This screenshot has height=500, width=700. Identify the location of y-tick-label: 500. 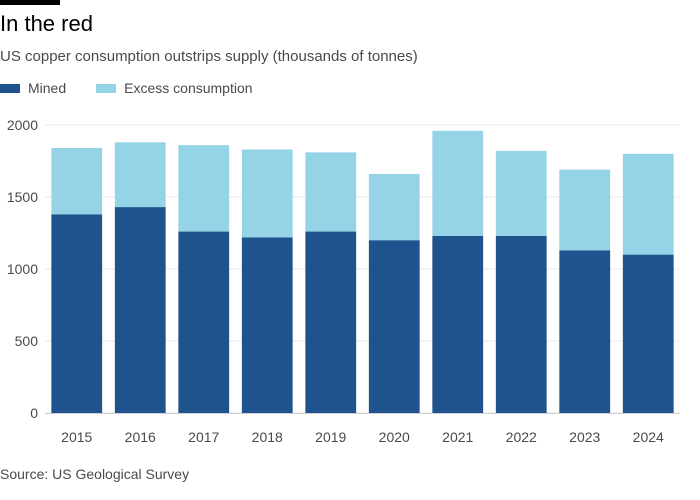
(27, 341).